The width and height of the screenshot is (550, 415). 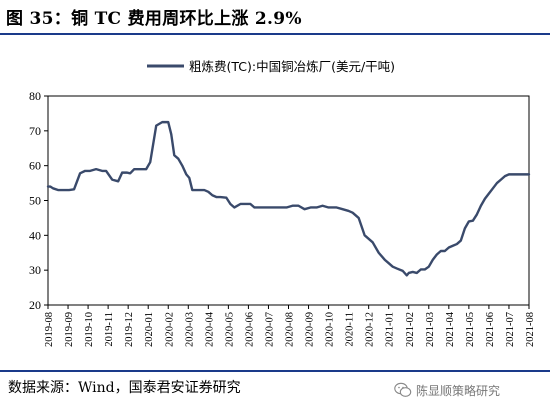 I want to click on x-tick-label: 2019-10, so click(x=89, y=329).